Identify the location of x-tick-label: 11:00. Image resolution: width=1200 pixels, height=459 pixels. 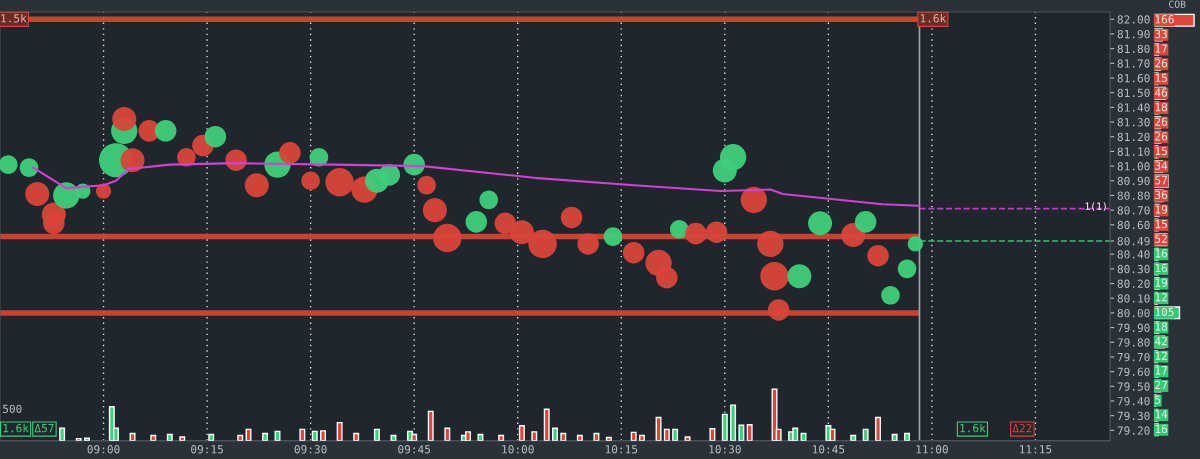
(932, 449).